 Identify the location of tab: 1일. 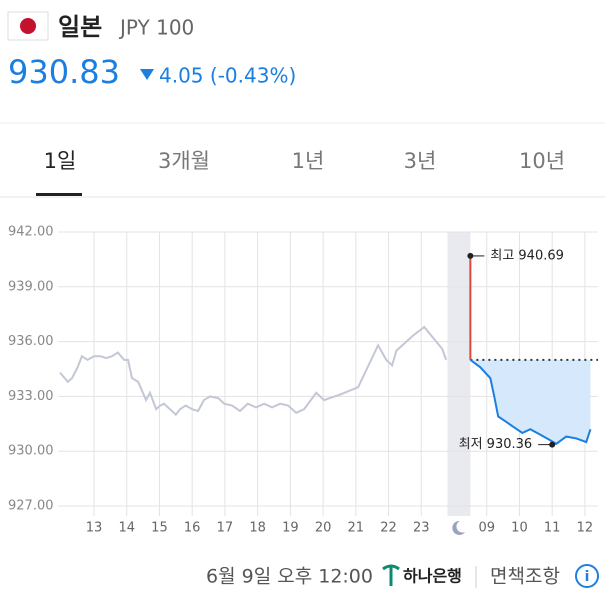
(60, 161).